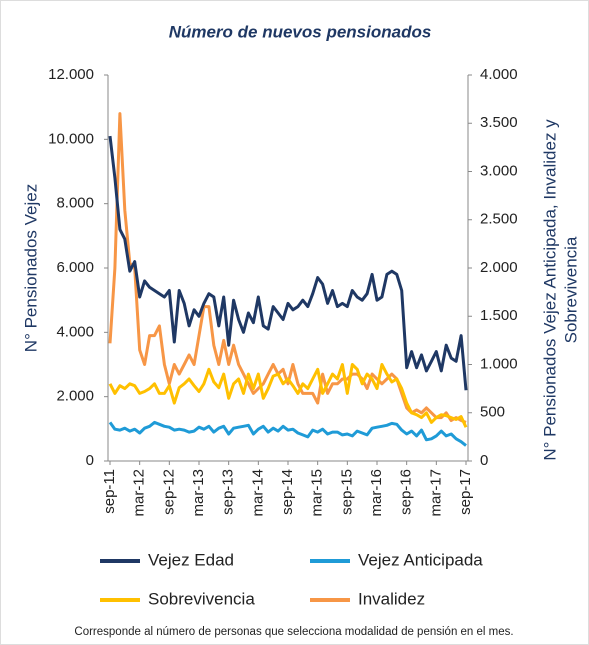 This screenshot has height=645, width=589. What do you see at coordinates (317, 493) in the screenshot?
I see `x-tick-label: mar-15` at bounding box center [317, 493].